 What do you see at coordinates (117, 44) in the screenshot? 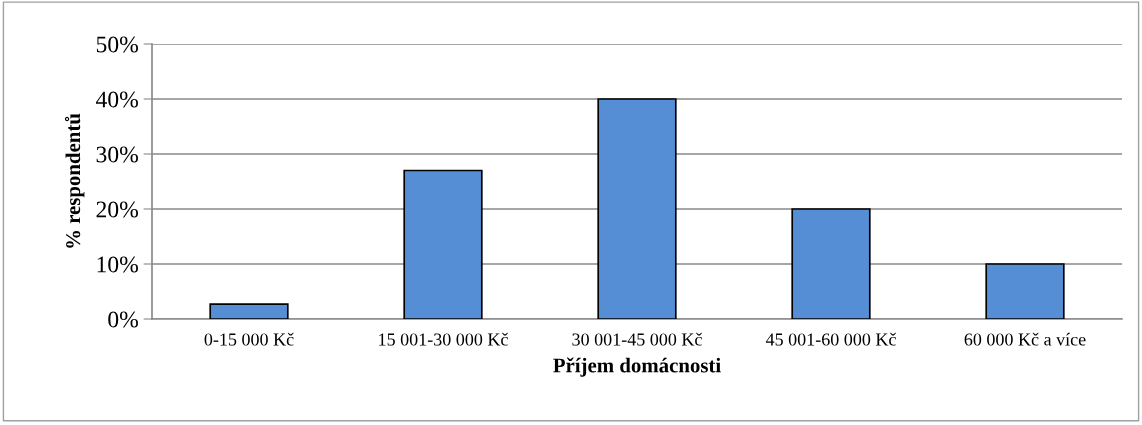
I see `y-tick-label: 50%` at bounding box center [117, 44].